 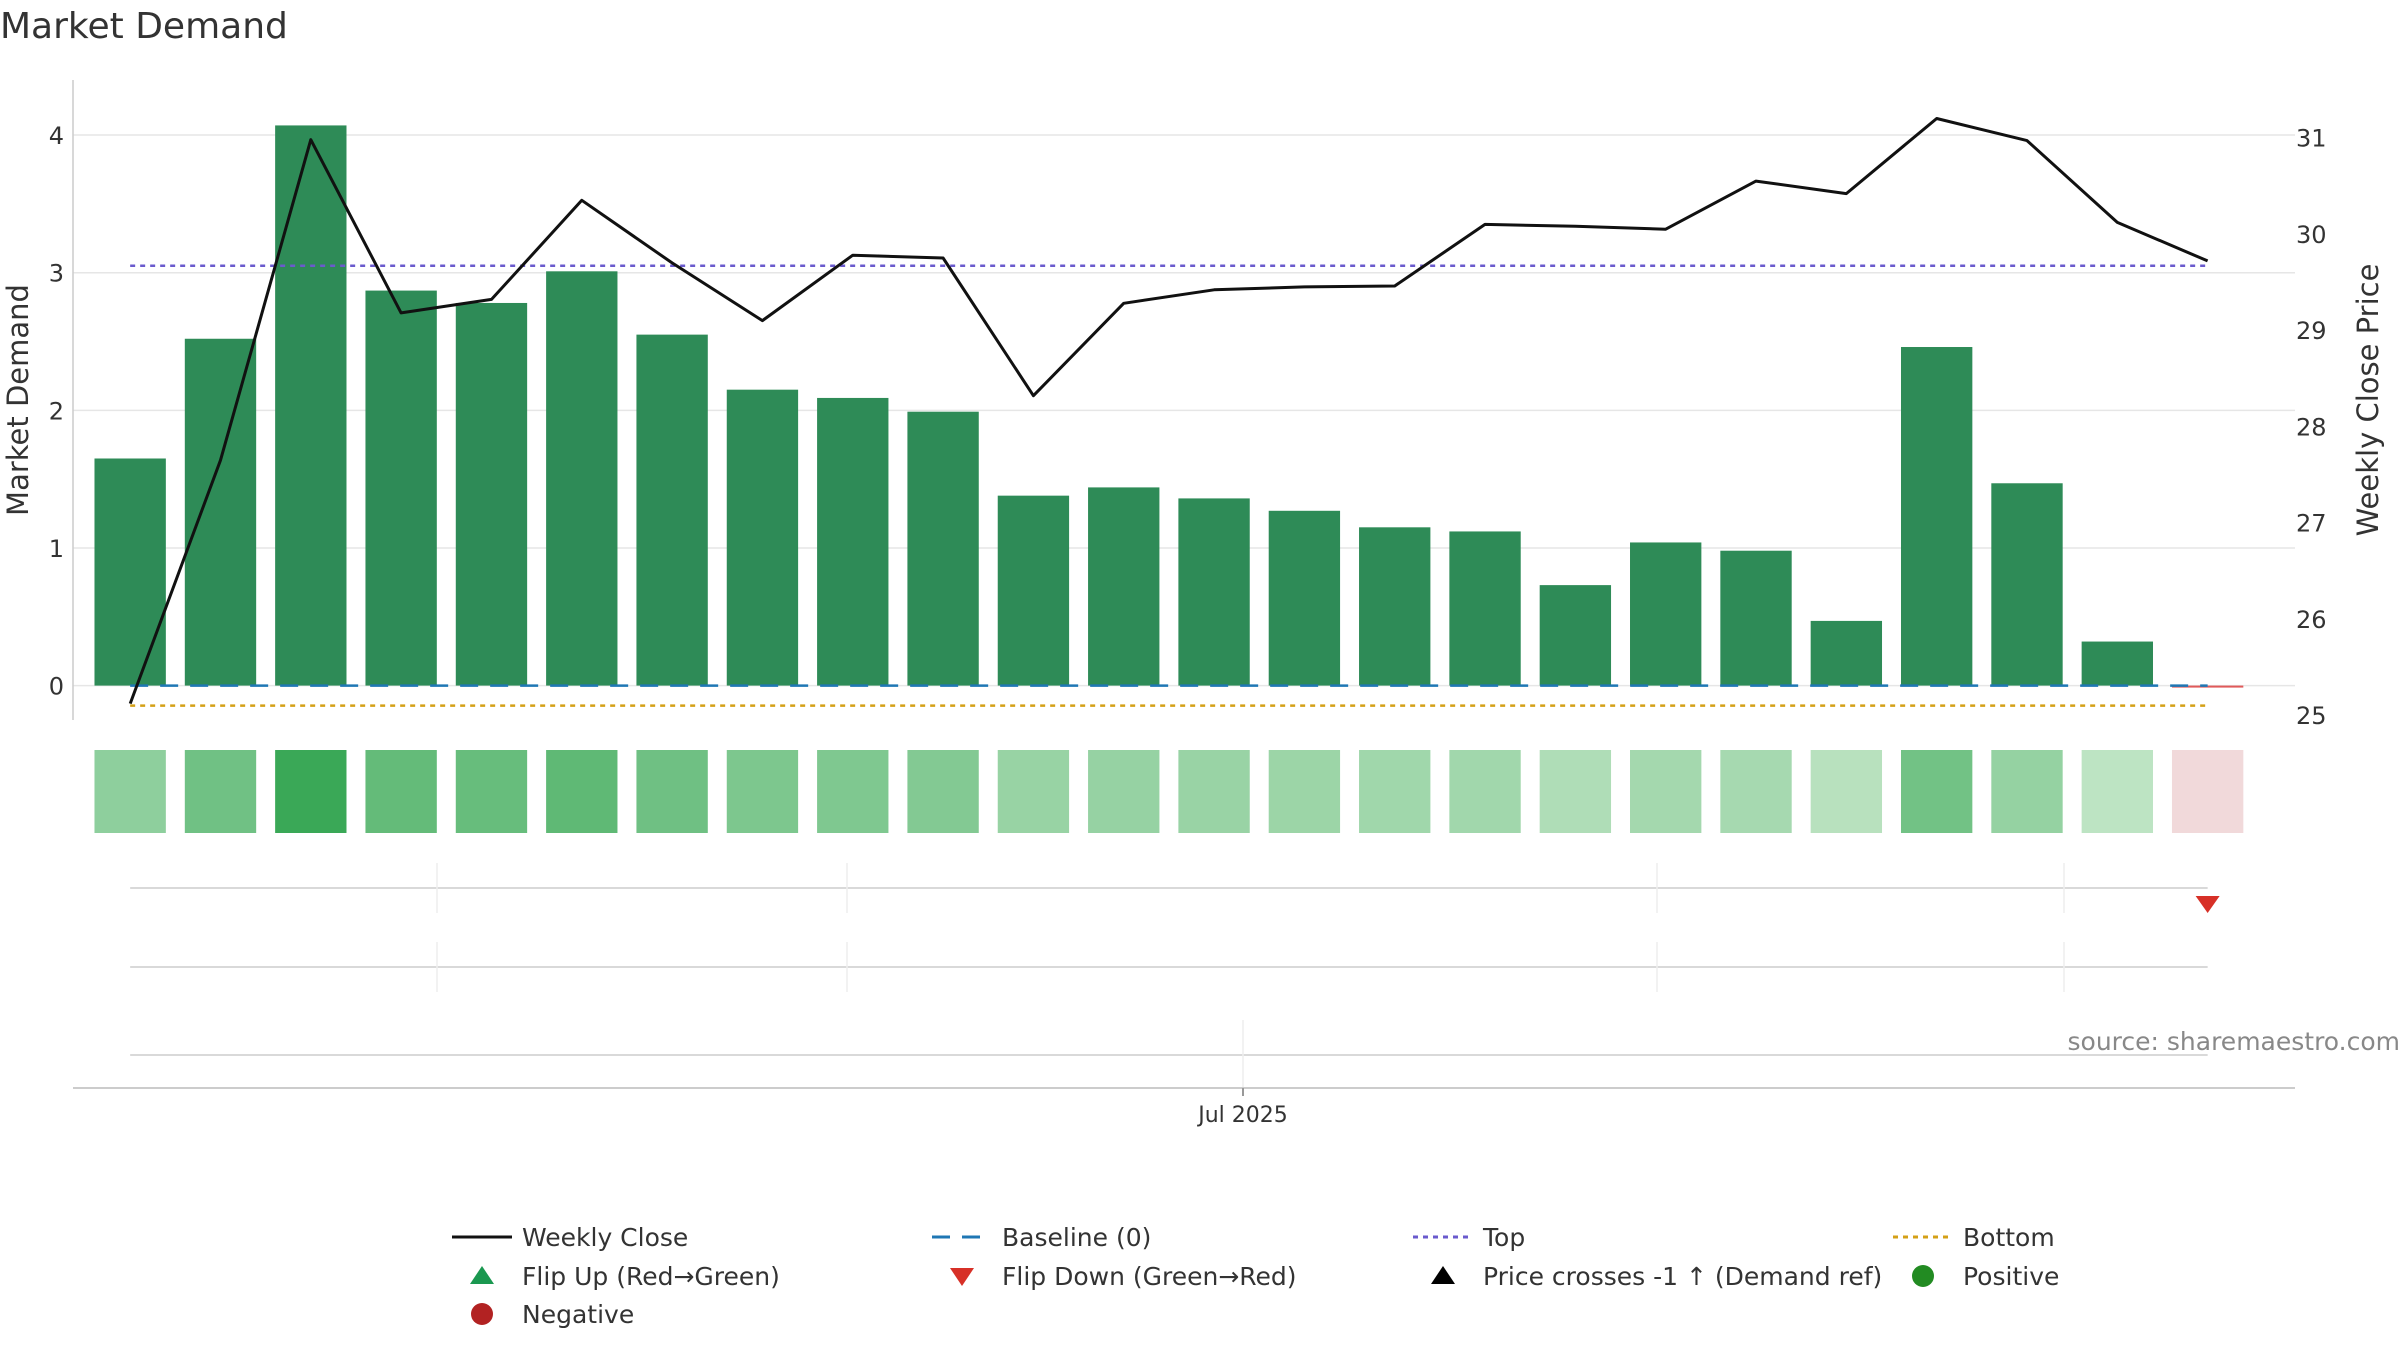 What do you see at coordinates (56, 549) in the screenshot?
I see `left-tick-label: 1` at bounding box center [56, 549].